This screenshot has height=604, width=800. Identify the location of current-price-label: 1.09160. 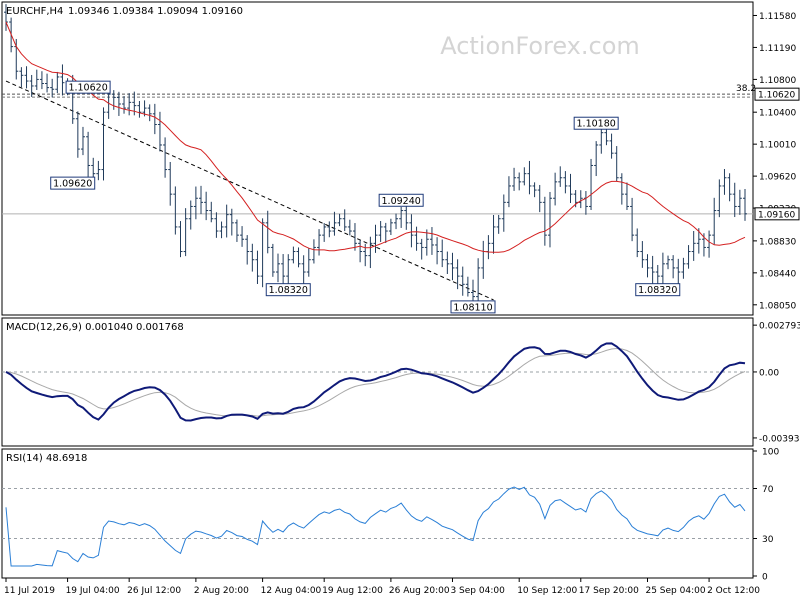
(776, 215).